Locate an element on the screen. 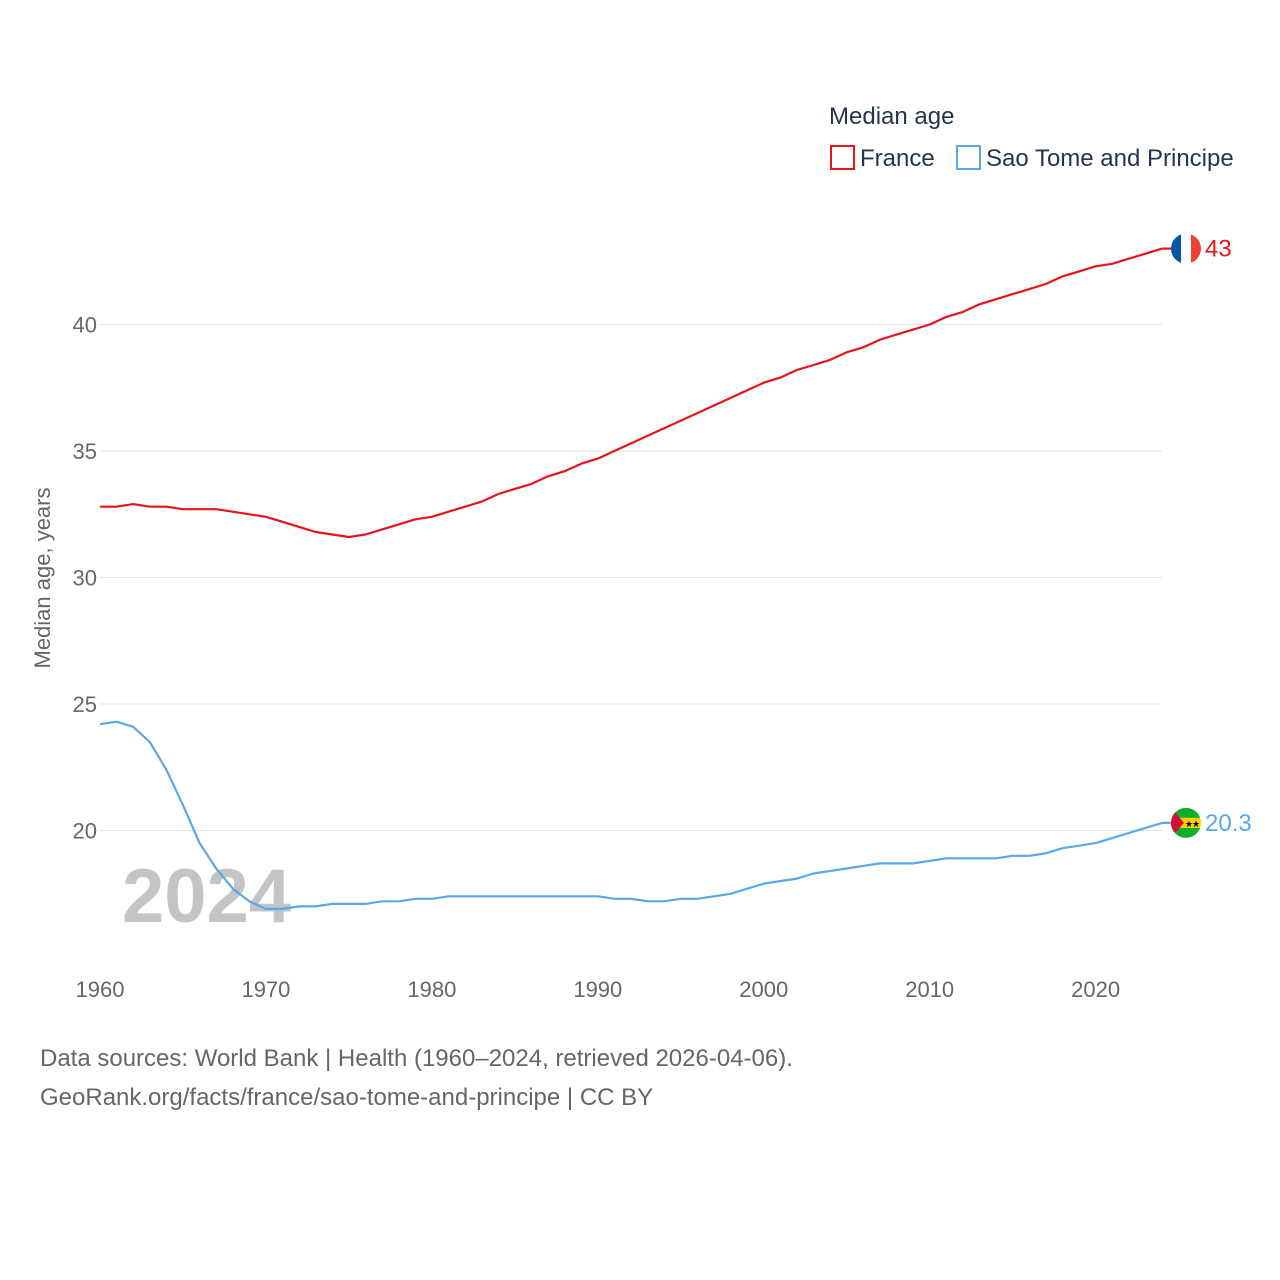  x-tick-label: 1980 is located at coordinates (431, 989).